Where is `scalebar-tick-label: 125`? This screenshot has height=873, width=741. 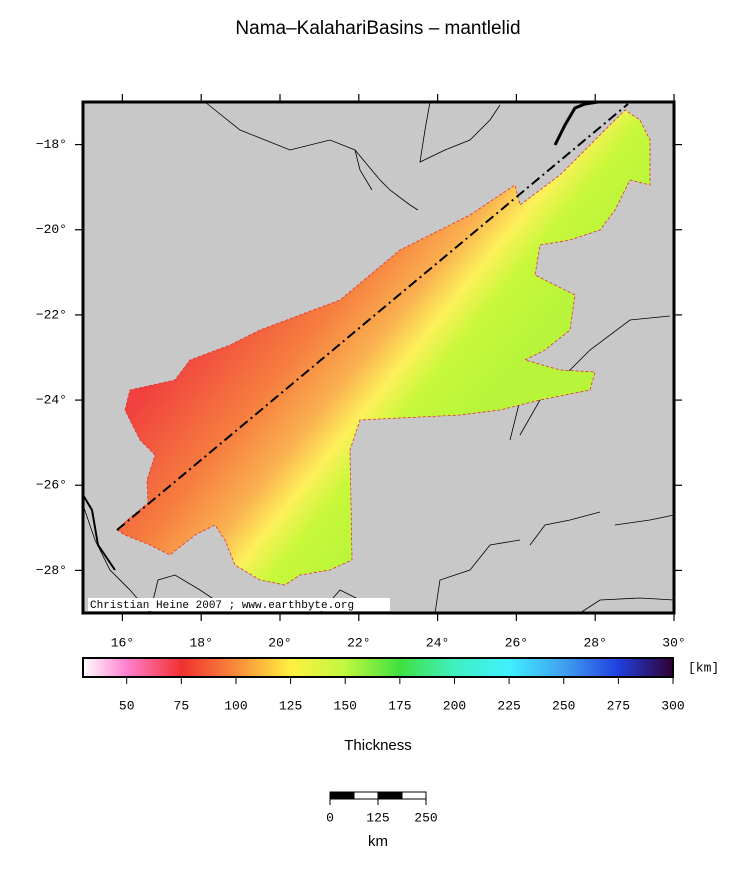
scalebar-tick-label: 125 is located at coordinates (377, 817).